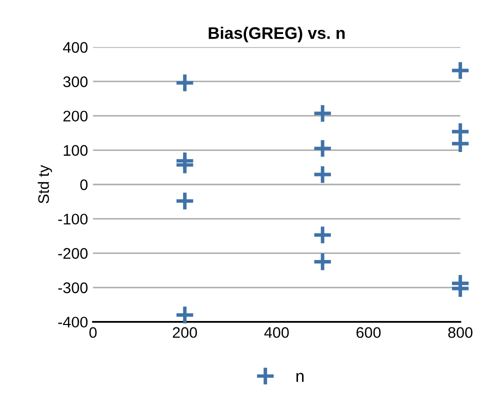  I want to click on chart-title: Bias(GREG) vs. n, so click(276, 34).